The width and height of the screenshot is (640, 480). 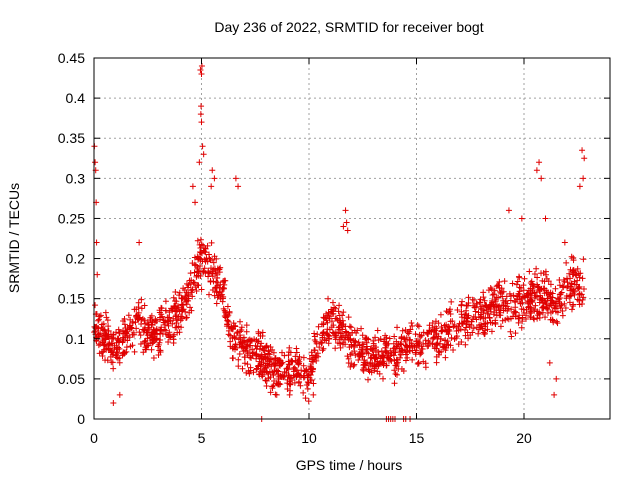 What do you see at coordinates (349, 465) in the screenshot?
I see `x-axis-label: GPS time / hours` at bounding box center [349, 465].